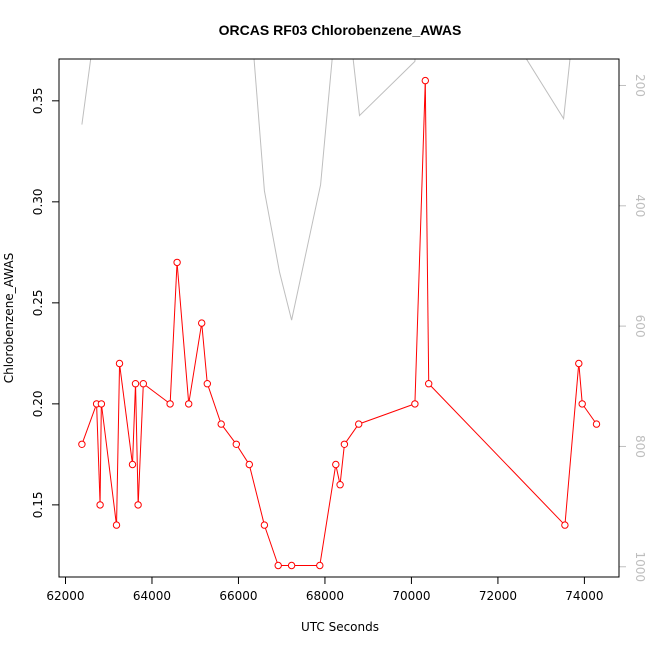 This screenshot has width=650, height=650. Describe the element at coordinates (411, 596) in the screenshot. I see `x-tick-label: 70000` at that location.